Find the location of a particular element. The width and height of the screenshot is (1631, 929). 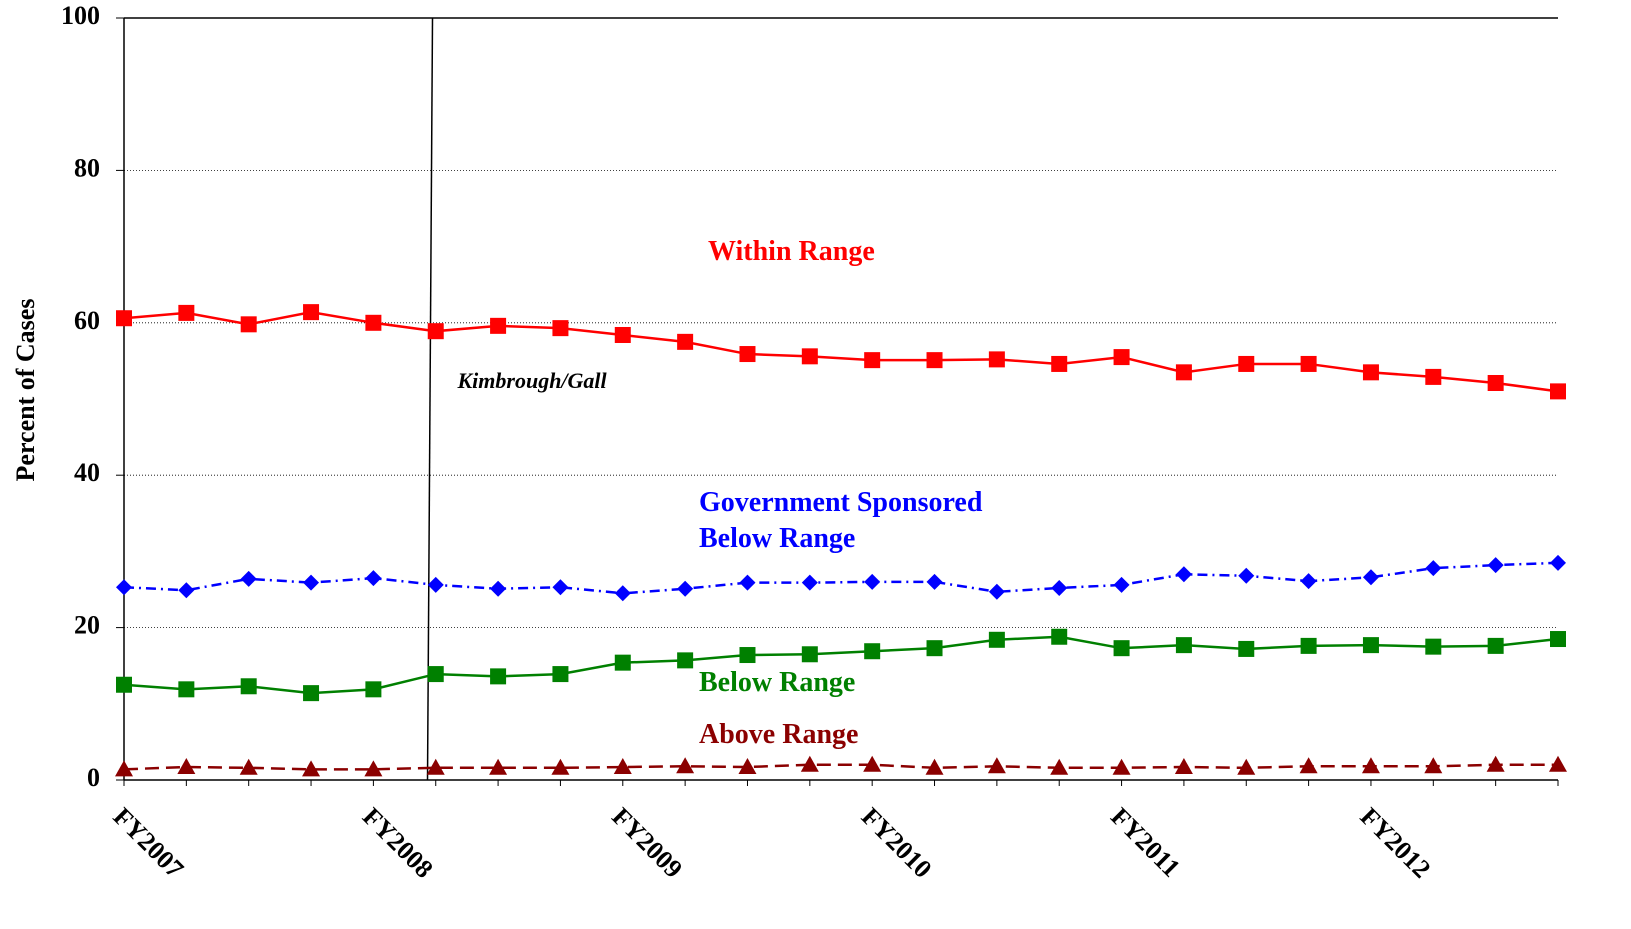

annotation-line is located at coordinates (430, 399).